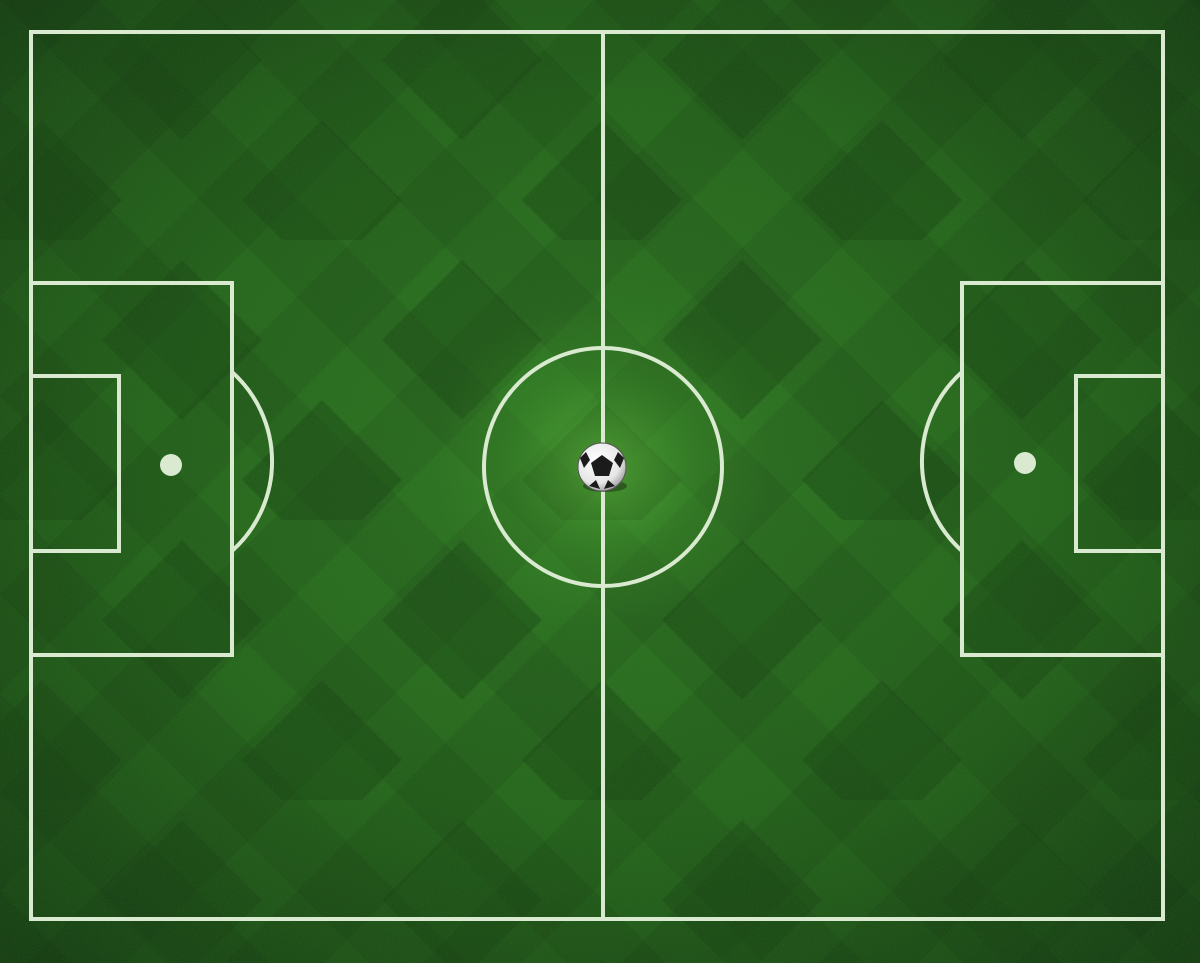  I want to click on soccer-ball, so click(602, 467).